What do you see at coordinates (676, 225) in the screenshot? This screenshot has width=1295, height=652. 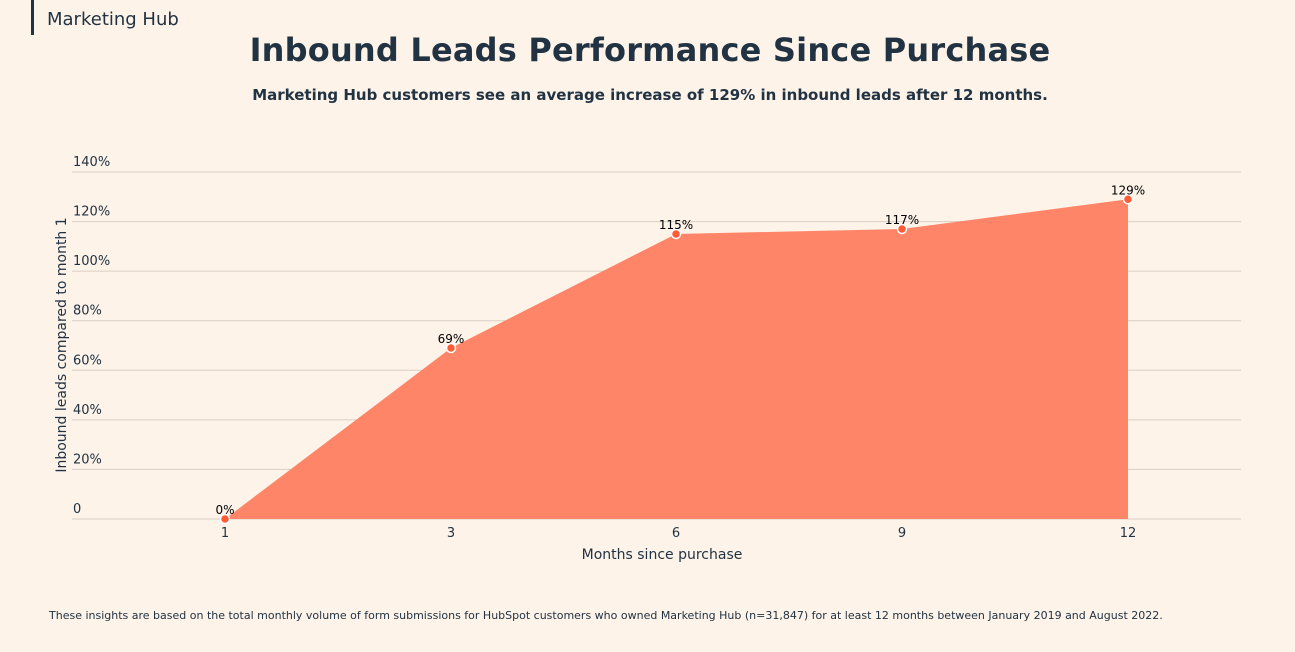 I see `data-label: 115%` at bounding box center [676, 225].